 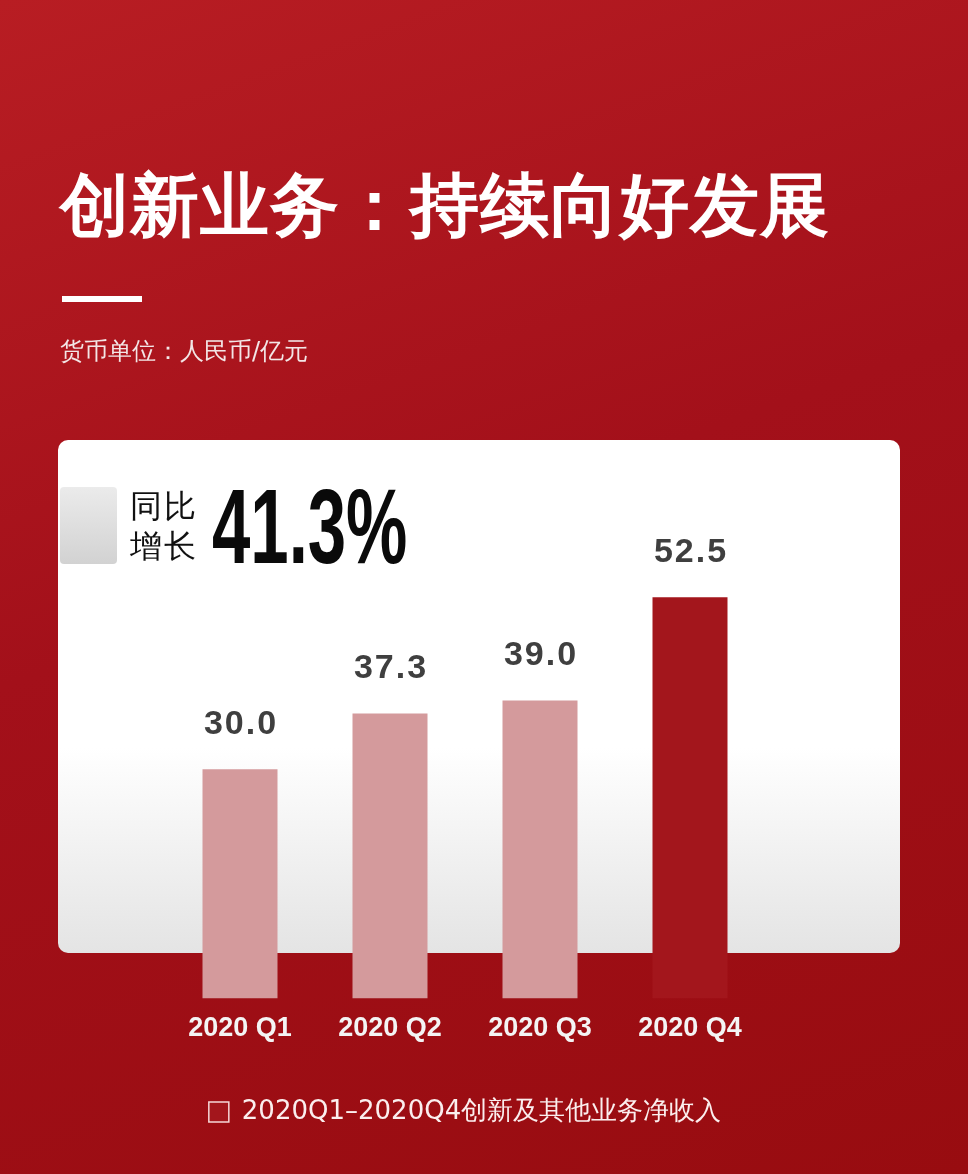 I want to click on data-label: 52.5, so click(x=691, y=549).